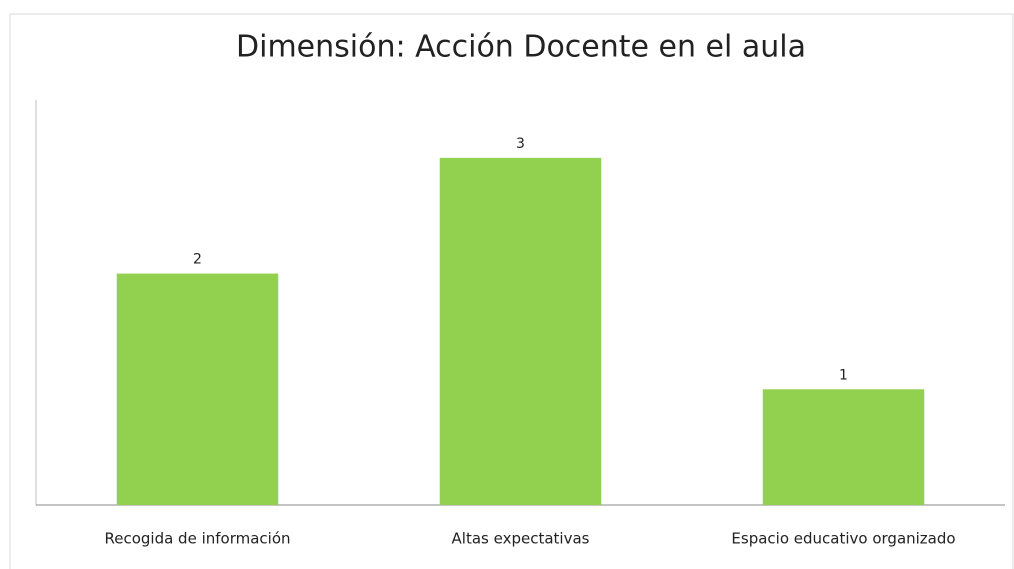  Describe the element at coordinates (521, 47) in the screenshot. I see `chart-title: Dimensión: Acción Docente en el aula` at that location.